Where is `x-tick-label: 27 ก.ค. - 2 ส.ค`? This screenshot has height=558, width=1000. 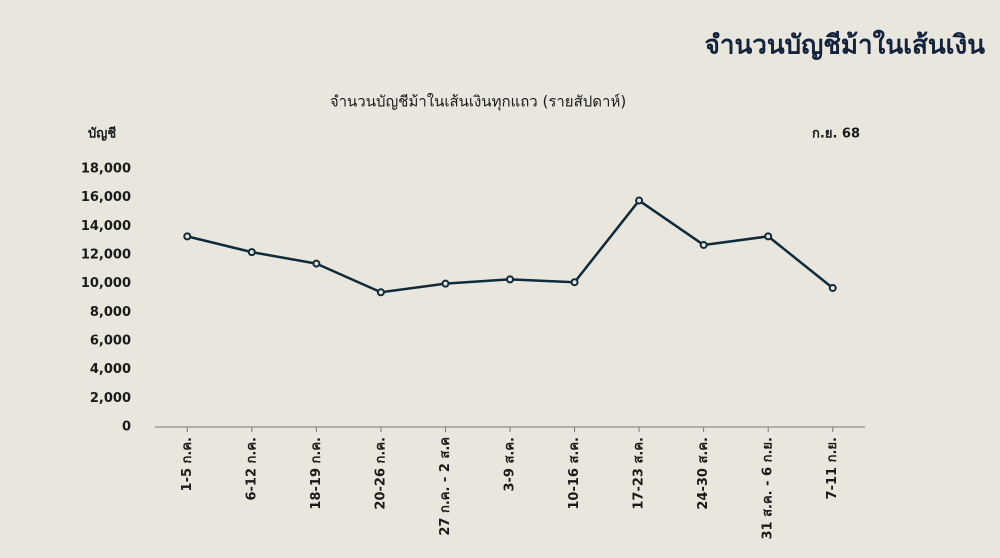 x-tick-label: 27 ก.ค. - 2 ส.ค is located at coordinates (445, 486).